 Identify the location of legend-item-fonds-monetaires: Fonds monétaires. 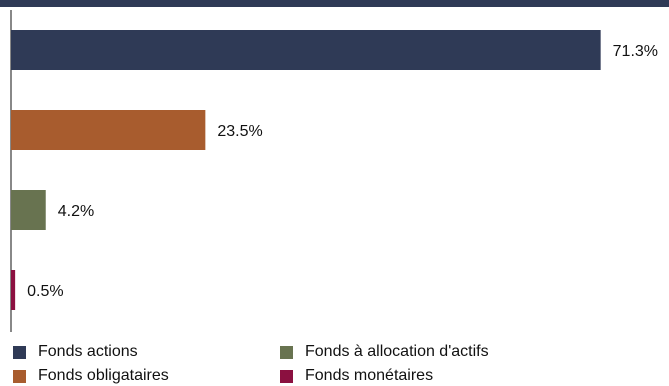
(356, 376).